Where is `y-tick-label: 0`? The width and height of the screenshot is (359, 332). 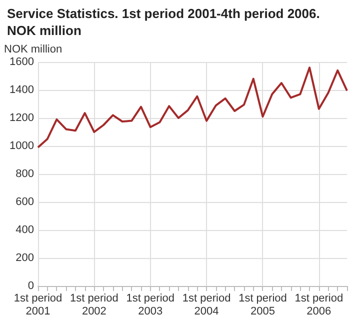 y-tick-label: 0 is located at coordinates (31, 286).